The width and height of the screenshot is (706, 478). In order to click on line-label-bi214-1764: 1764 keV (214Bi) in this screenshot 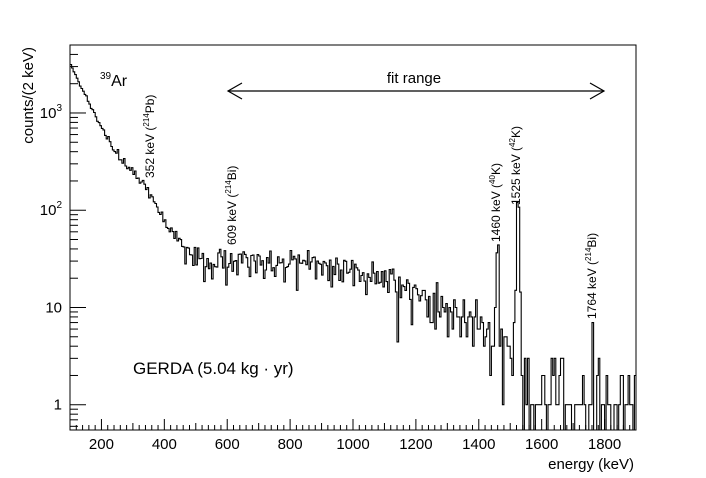, I will do `click(591, 276)`.